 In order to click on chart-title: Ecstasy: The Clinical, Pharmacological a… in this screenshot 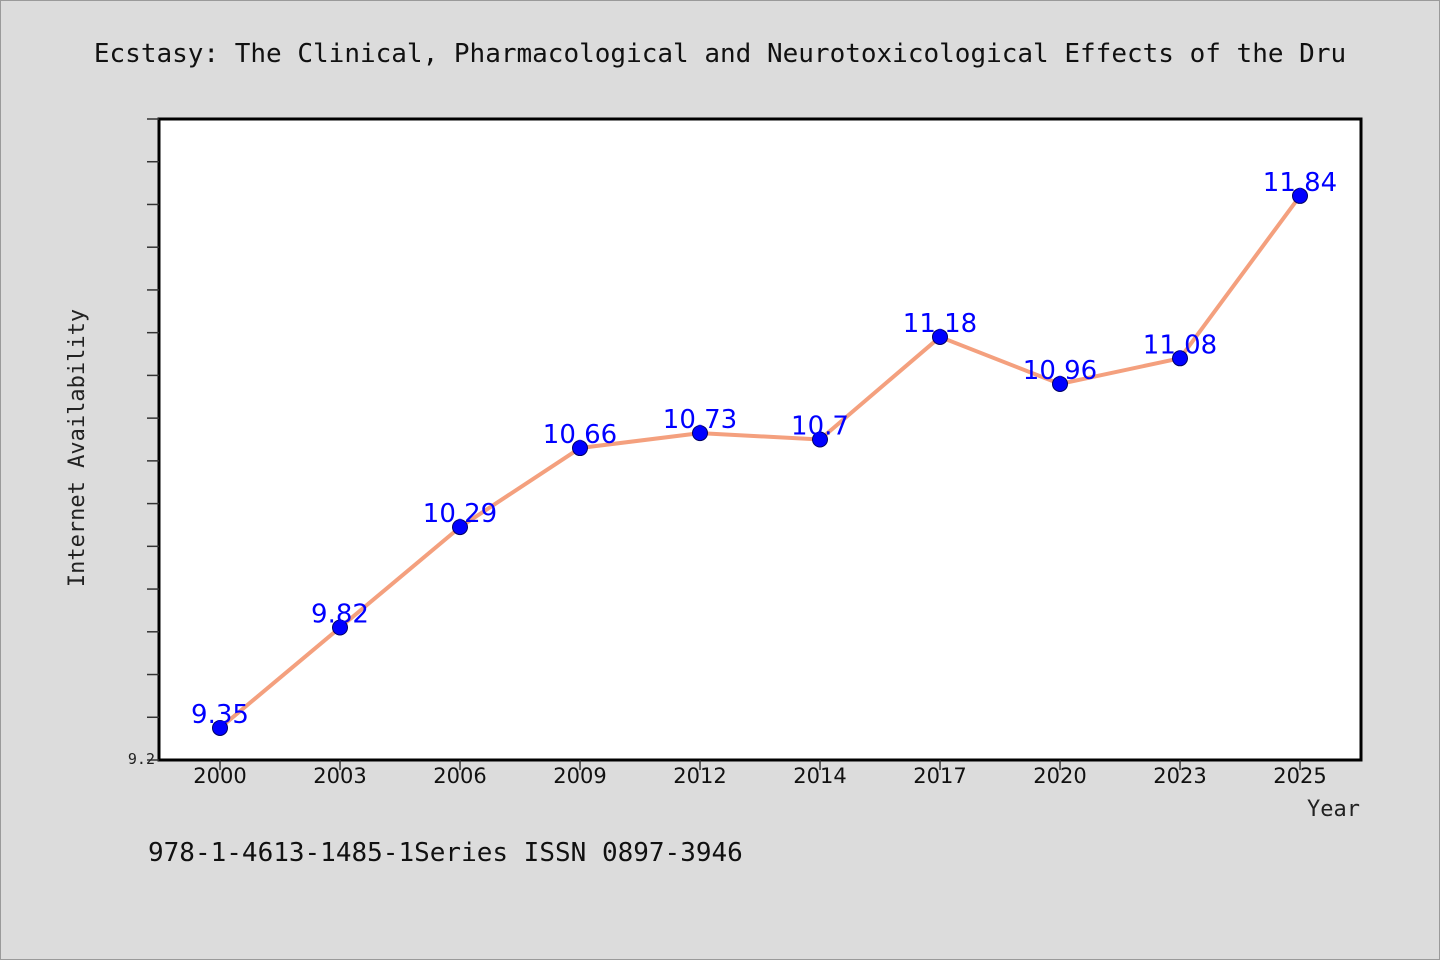, I will do `click(720, 54)`.